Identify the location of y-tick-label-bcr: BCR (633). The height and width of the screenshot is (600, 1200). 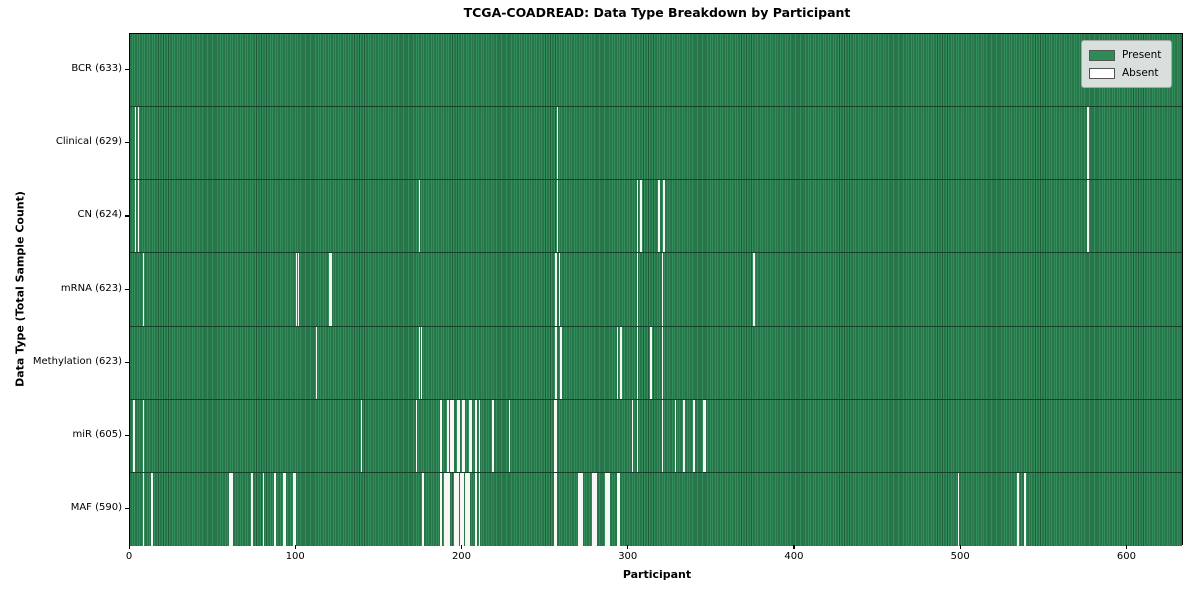
(96, 69).